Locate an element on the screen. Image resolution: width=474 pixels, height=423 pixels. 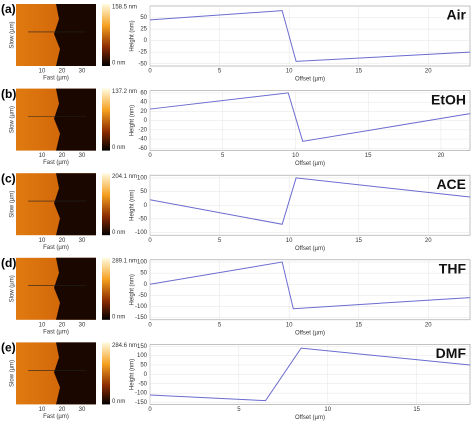
y-tick-label: 150 is located at coordinates (142, 347).